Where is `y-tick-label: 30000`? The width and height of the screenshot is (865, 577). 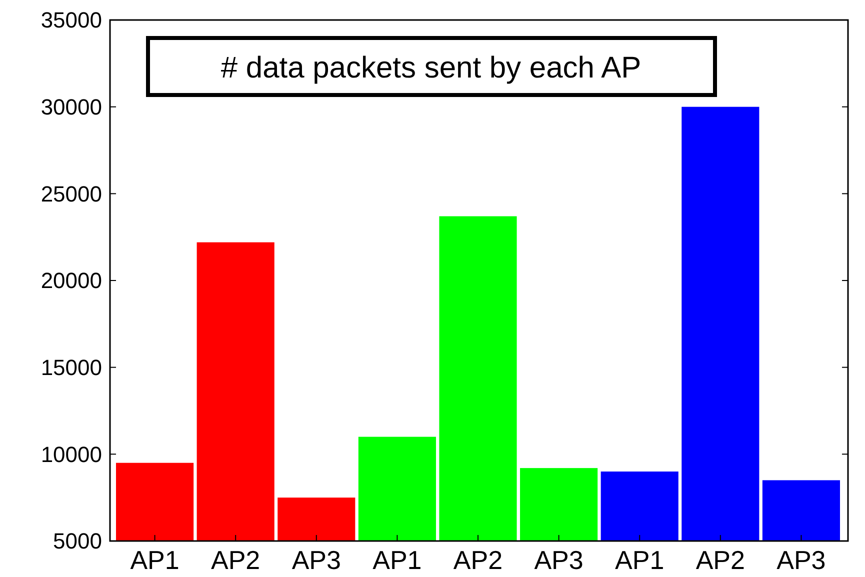
y-tick-label: 30000 is located at coordinates (71, 107).